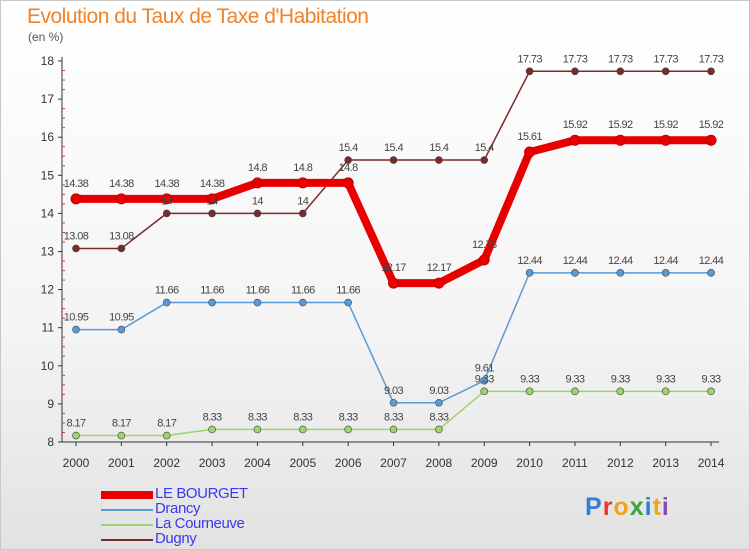 The image size is (750, 550). I want to click on legend-label: La Courneuve, so click(200, 523).